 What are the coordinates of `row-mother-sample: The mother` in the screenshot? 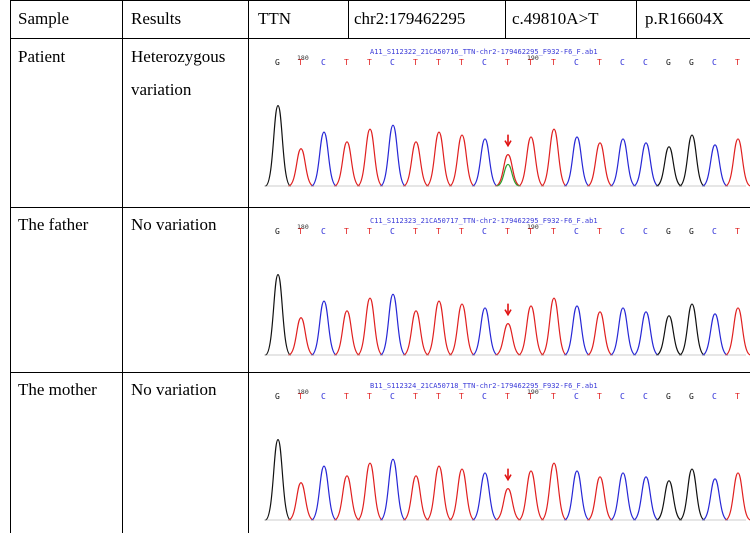 It's located at (57, 389).